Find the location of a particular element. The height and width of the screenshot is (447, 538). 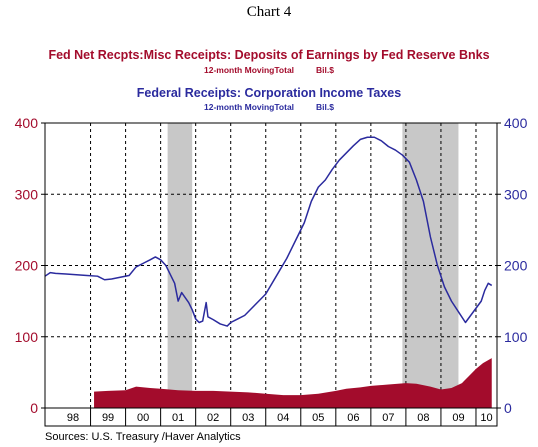

y-tick-label-right: 100 is located at coordinates (516, 337).